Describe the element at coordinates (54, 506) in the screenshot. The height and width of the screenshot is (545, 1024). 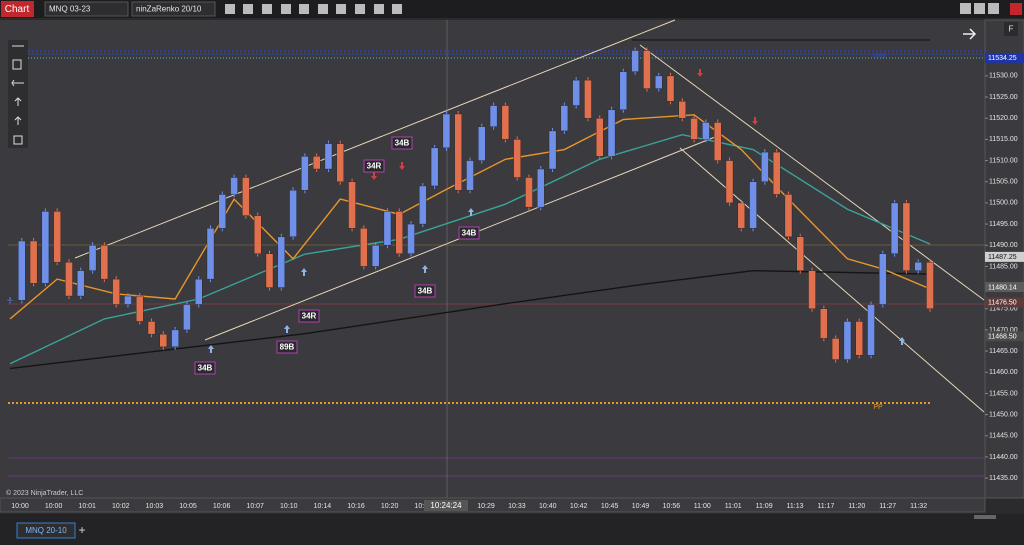
I see `x-tick-label: 10:00` at that location.